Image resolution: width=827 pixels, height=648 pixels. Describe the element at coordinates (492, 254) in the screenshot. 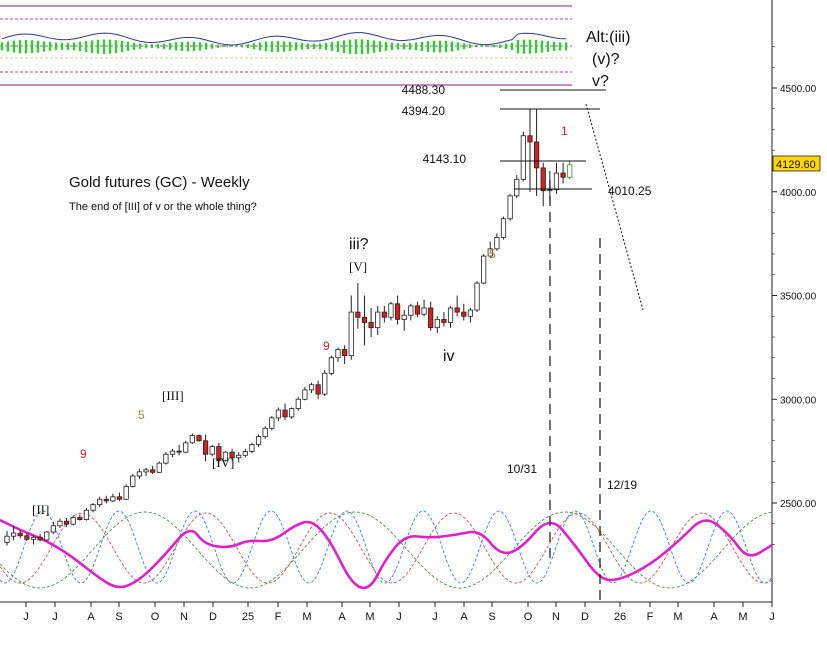

I see `wave-label-five-a: 5` at that location.